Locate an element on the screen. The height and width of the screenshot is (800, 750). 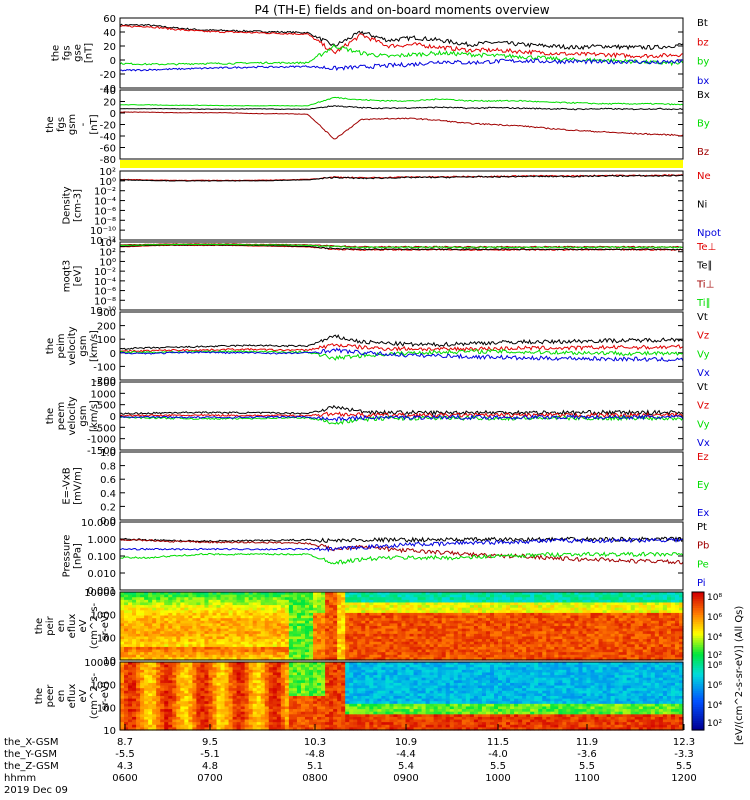
ytick-label: 0.0 is located at coordinates (108, 521).